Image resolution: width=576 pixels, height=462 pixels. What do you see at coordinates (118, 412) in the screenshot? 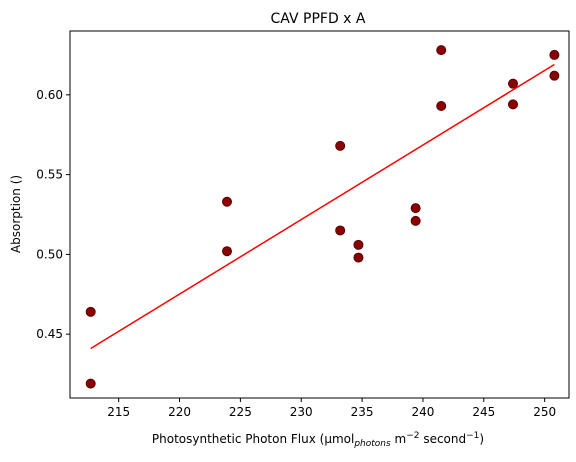
I see `x-tick-label: 215` at bounding box center [118, 412].